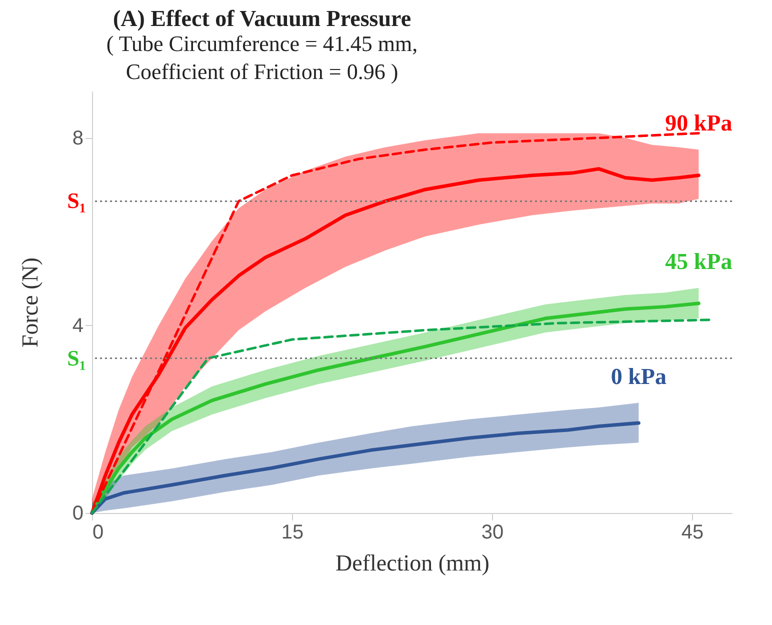 This screenshot has width=772, height=625. What do you see at coordinates (365, 468) in the screenshot?
I see `line-series` at bounding box center [365, 468].